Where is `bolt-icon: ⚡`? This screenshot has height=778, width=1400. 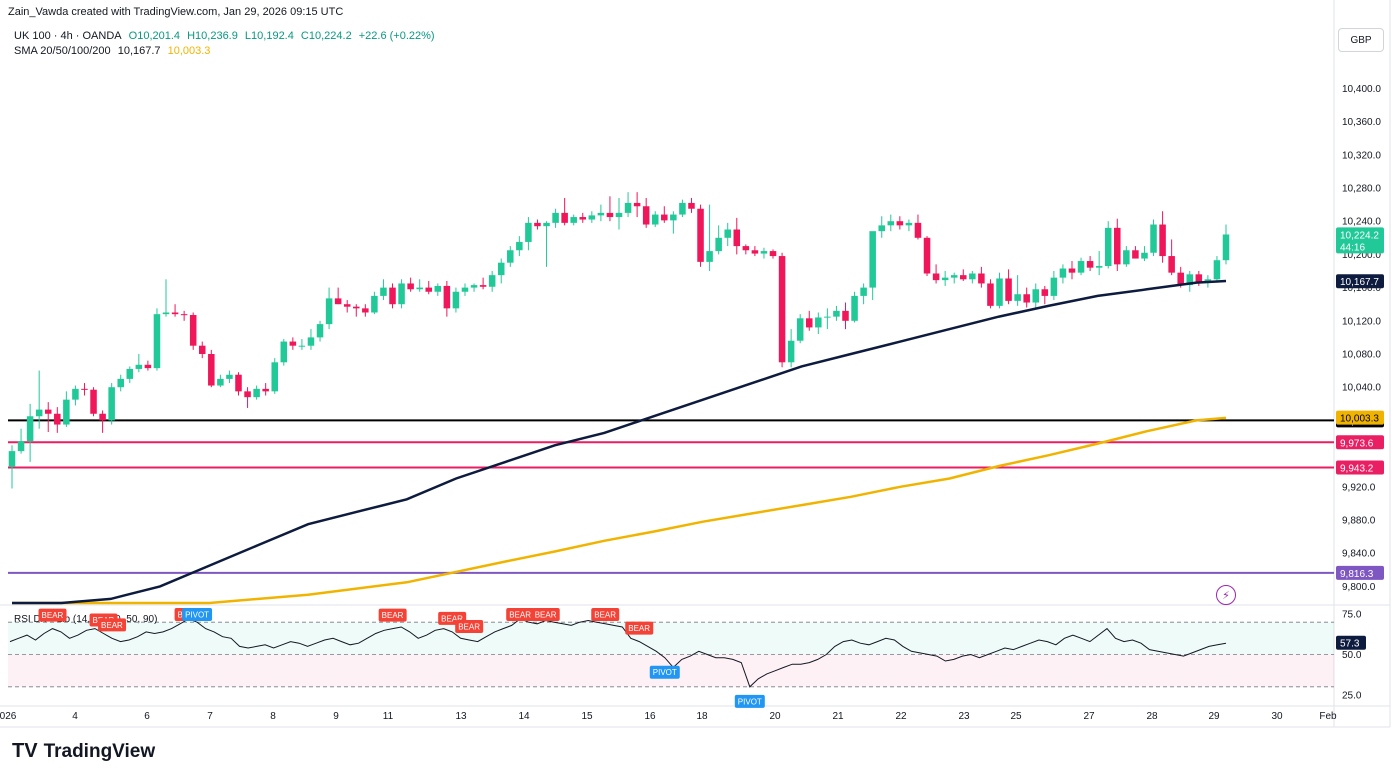 bolt-icon: ⚡ is located at coordinates (1226, 595).